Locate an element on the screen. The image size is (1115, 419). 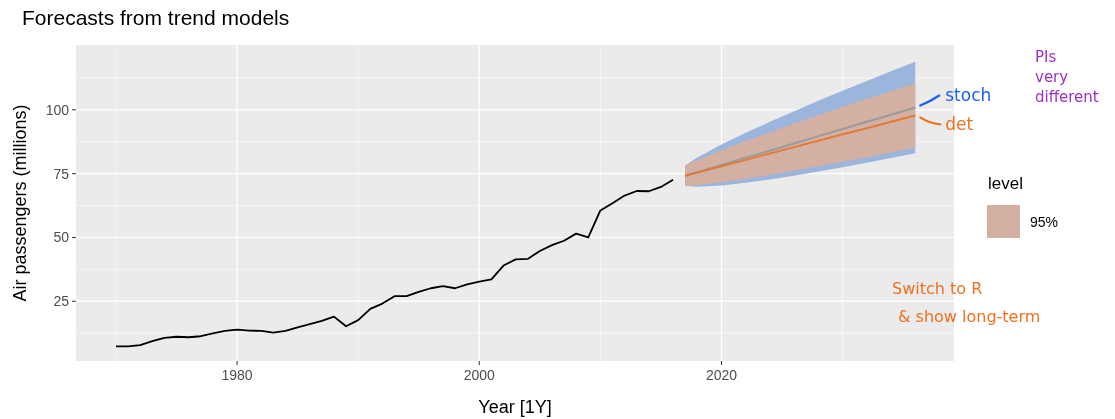
y-tick-label: 25 is located at coordinates (61, 301).